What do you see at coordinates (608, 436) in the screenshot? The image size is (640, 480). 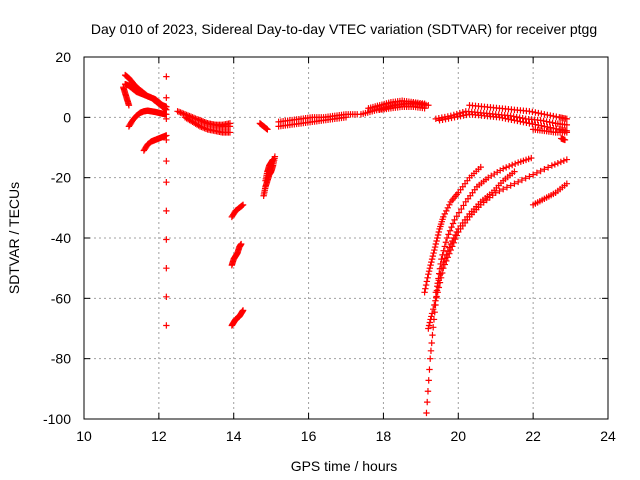 I see `x-tick-label: 24` at bounding box center [608, 436].